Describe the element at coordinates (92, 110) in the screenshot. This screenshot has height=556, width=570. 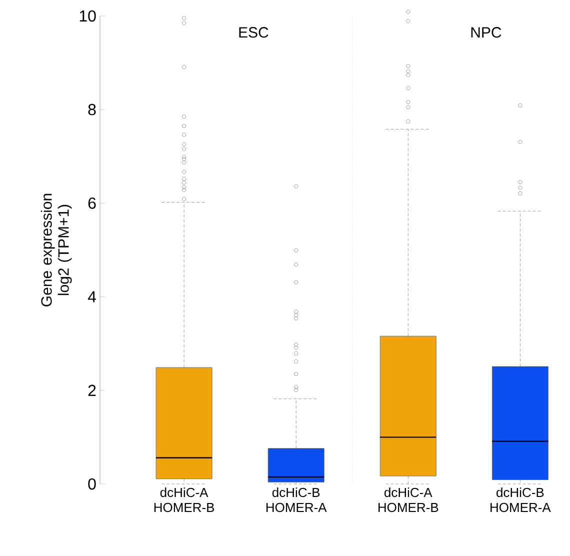
I see `y-tick-label: 8` at that location.